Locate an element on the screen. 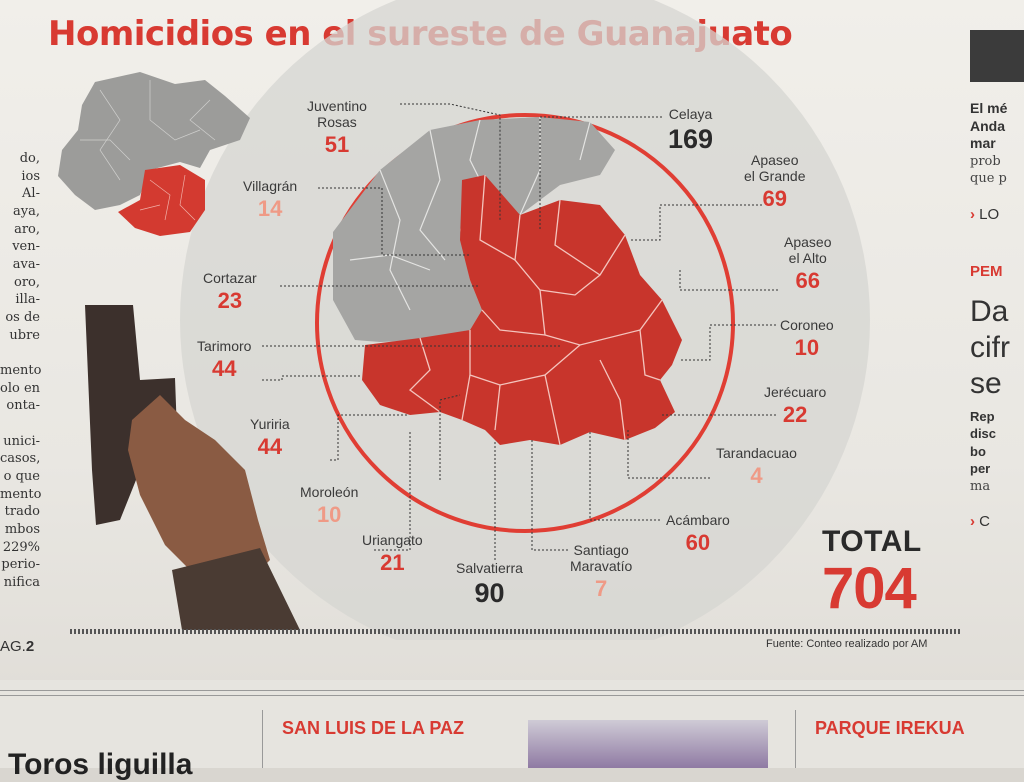 This screenshot has height=782, width=1024. right-link: › LO is located at coordinates (997, 214).